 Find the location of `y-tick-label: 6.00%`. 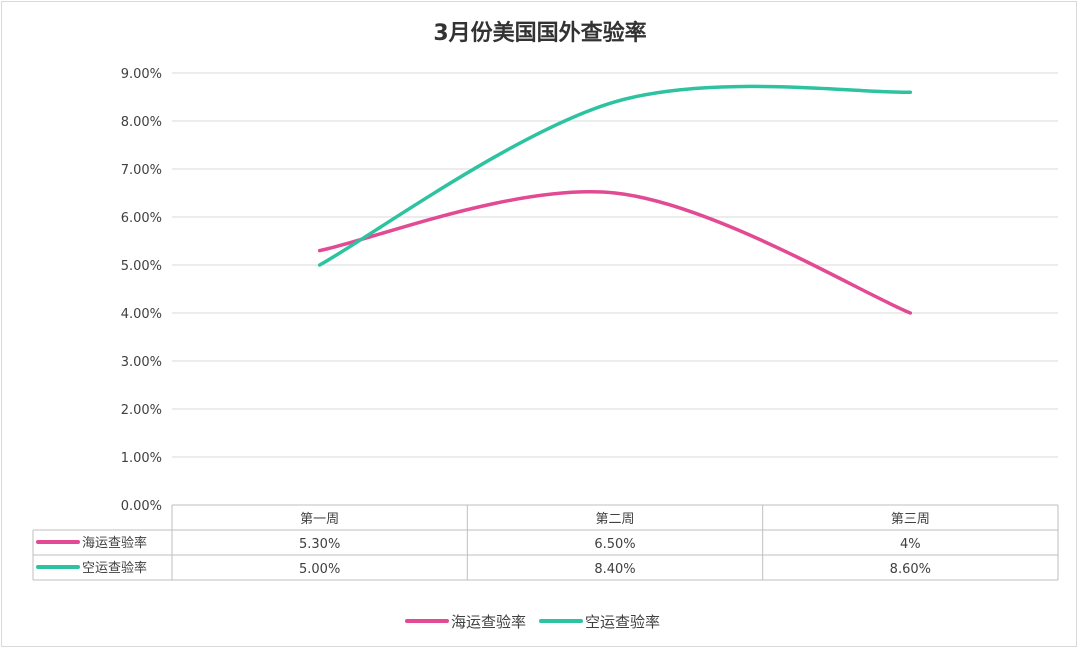

y-tick-label: 6.00% is located at coordinates (141, 218).